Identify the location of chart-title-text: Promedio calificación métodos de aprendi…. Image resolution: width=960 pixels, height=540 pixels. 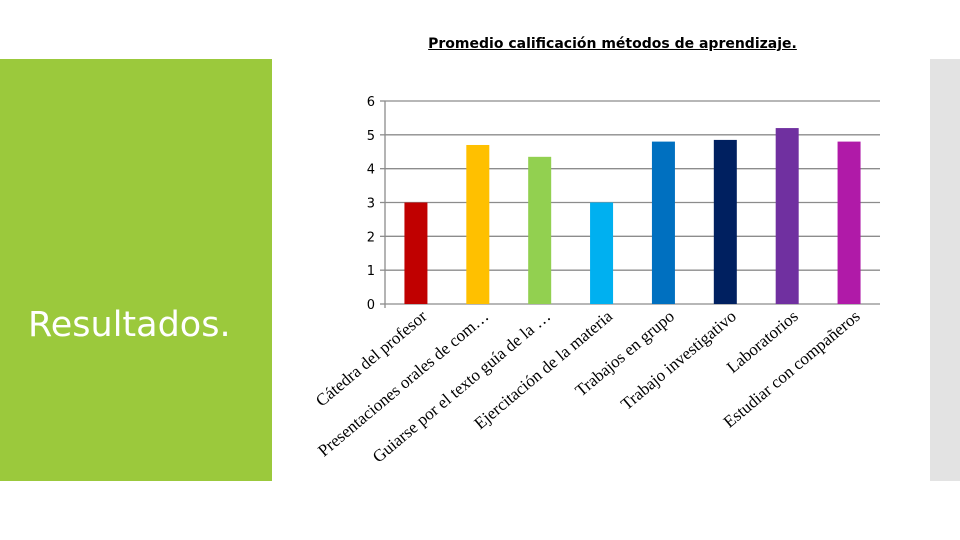
(612, 44).